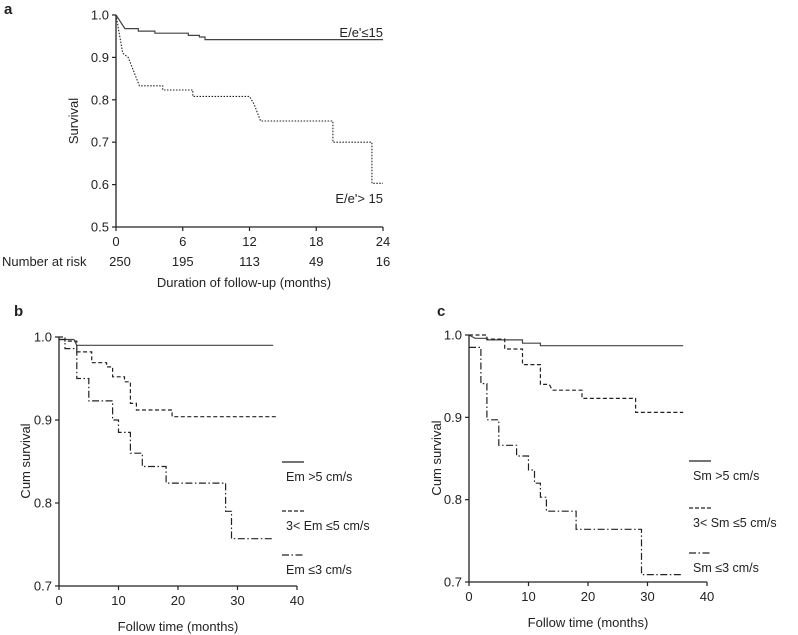 The height and width of the screenshot is (635, 798). Describe the element at coordinates (436, 457) in the screenshot. I see `panel-c-ylabel: Cum survival` at that location.